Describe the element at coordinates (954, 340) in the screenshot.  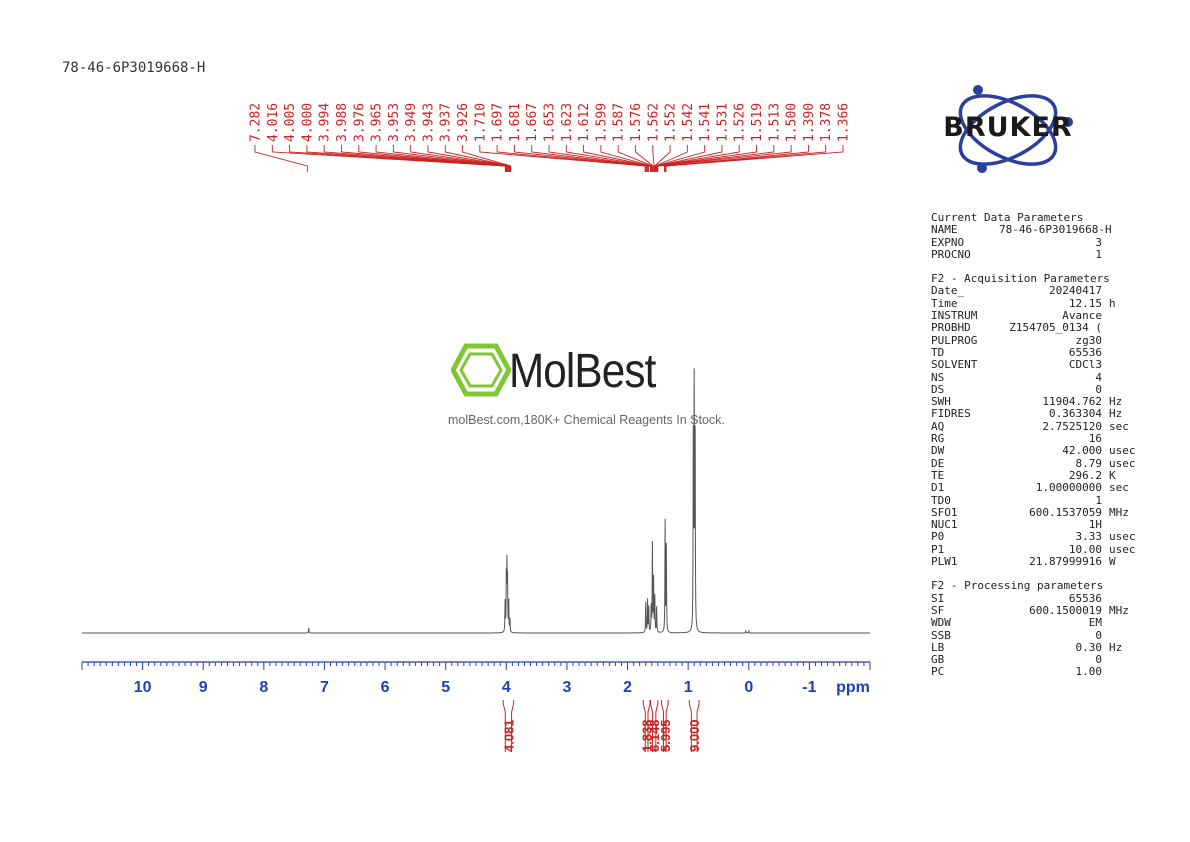
I see `param-key: PULPROG` at that location.